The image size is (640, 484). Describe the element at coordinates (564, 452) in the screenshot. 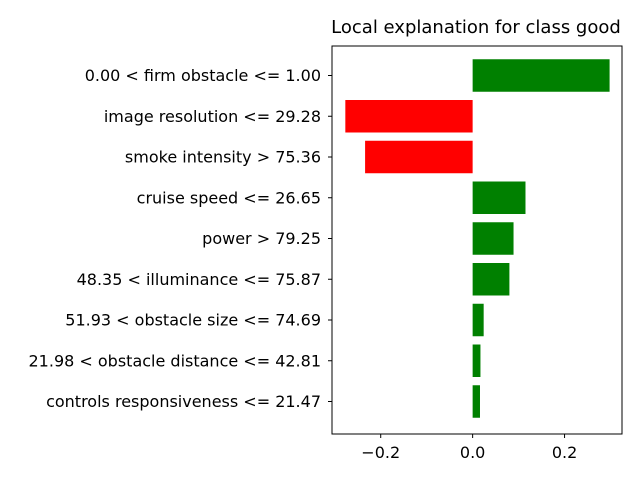

I see `x-tick-label: 0.2` at that location.